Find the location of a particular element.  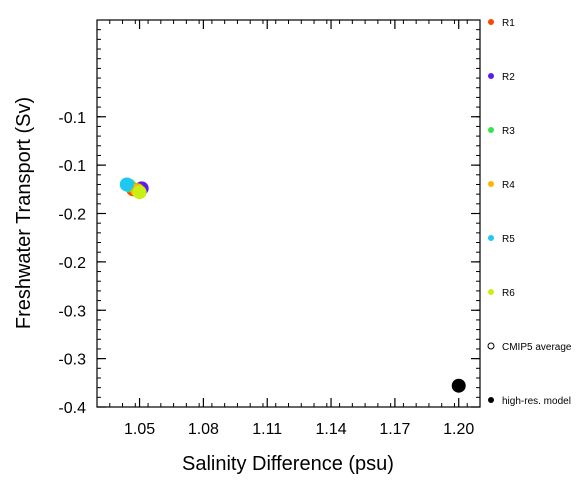

x-tick-label: 1.20 is located at coordinates (458, 429).